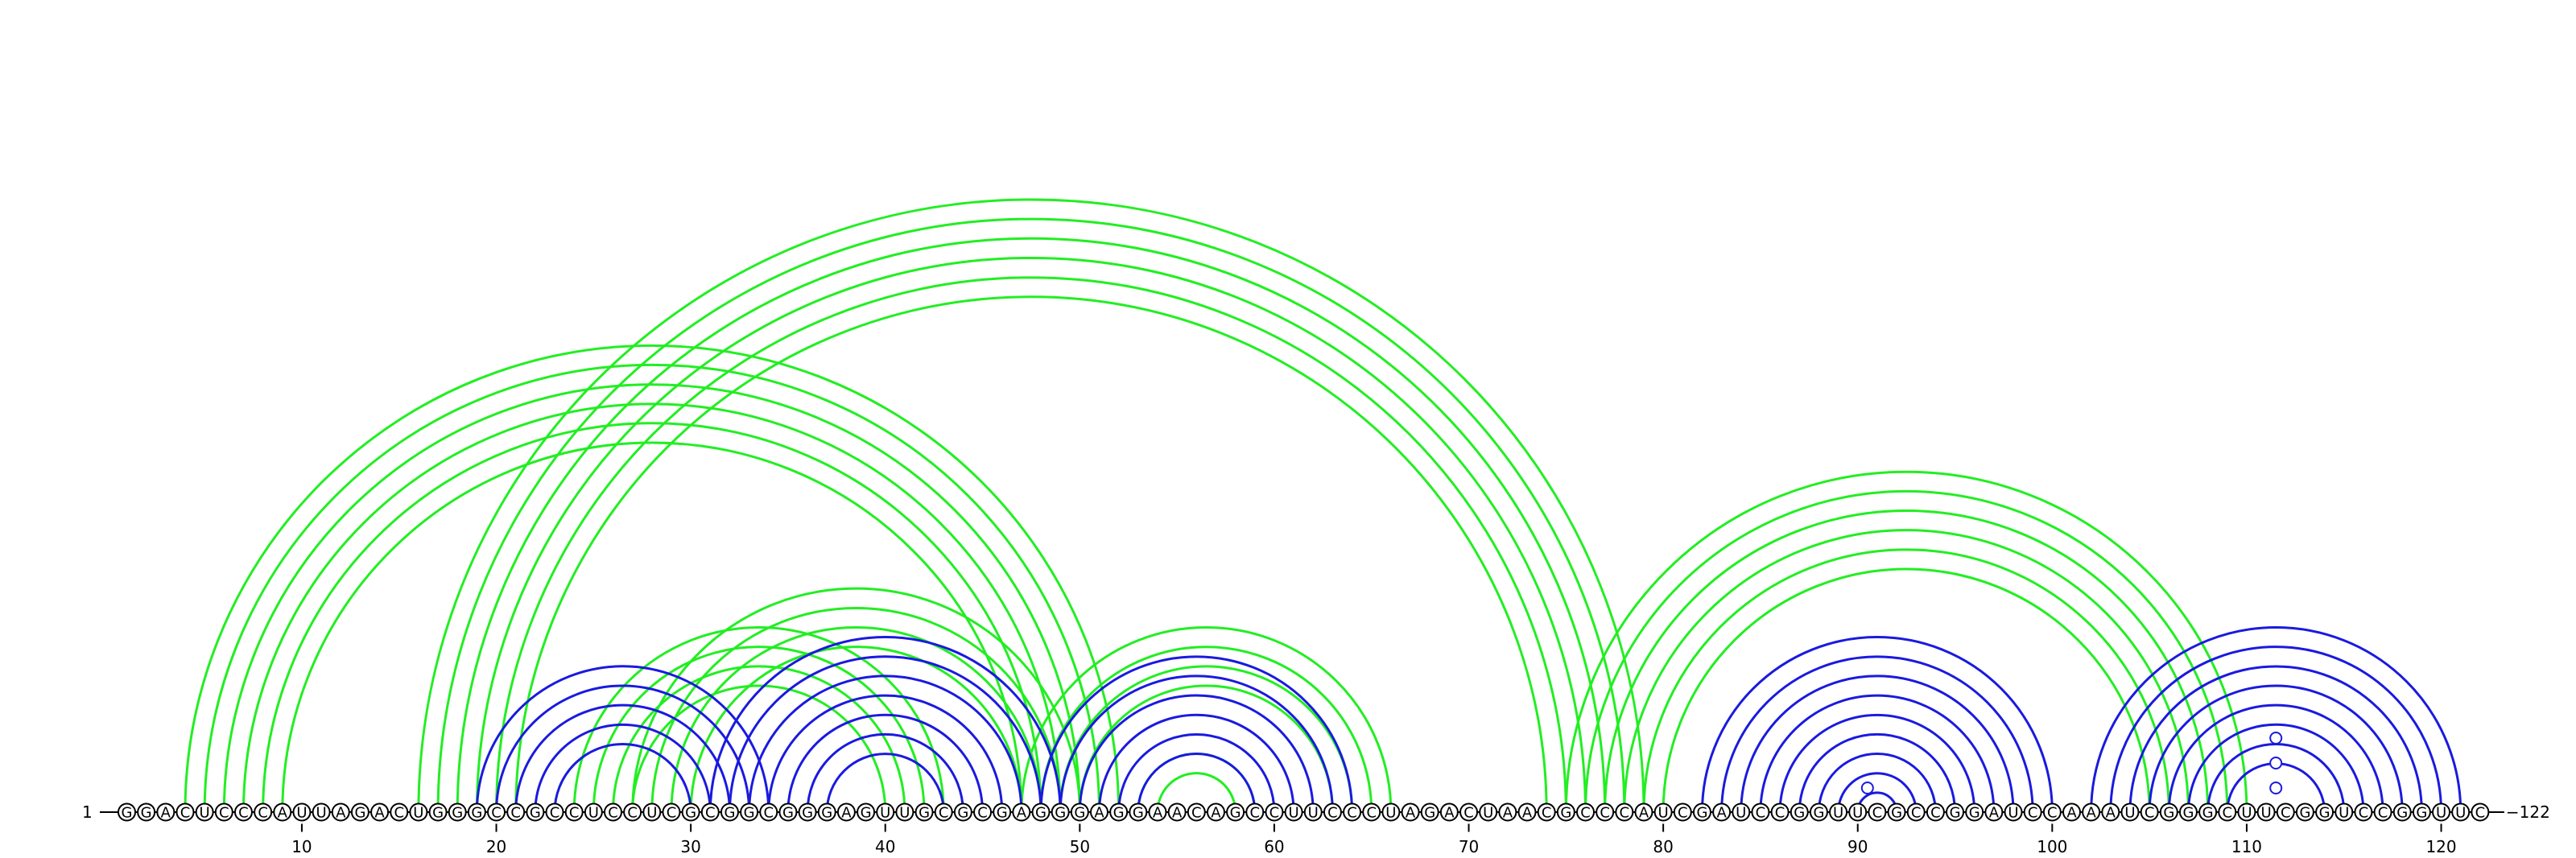  I want to click on nucleotide-letter-47: A, so click(1022, 814).